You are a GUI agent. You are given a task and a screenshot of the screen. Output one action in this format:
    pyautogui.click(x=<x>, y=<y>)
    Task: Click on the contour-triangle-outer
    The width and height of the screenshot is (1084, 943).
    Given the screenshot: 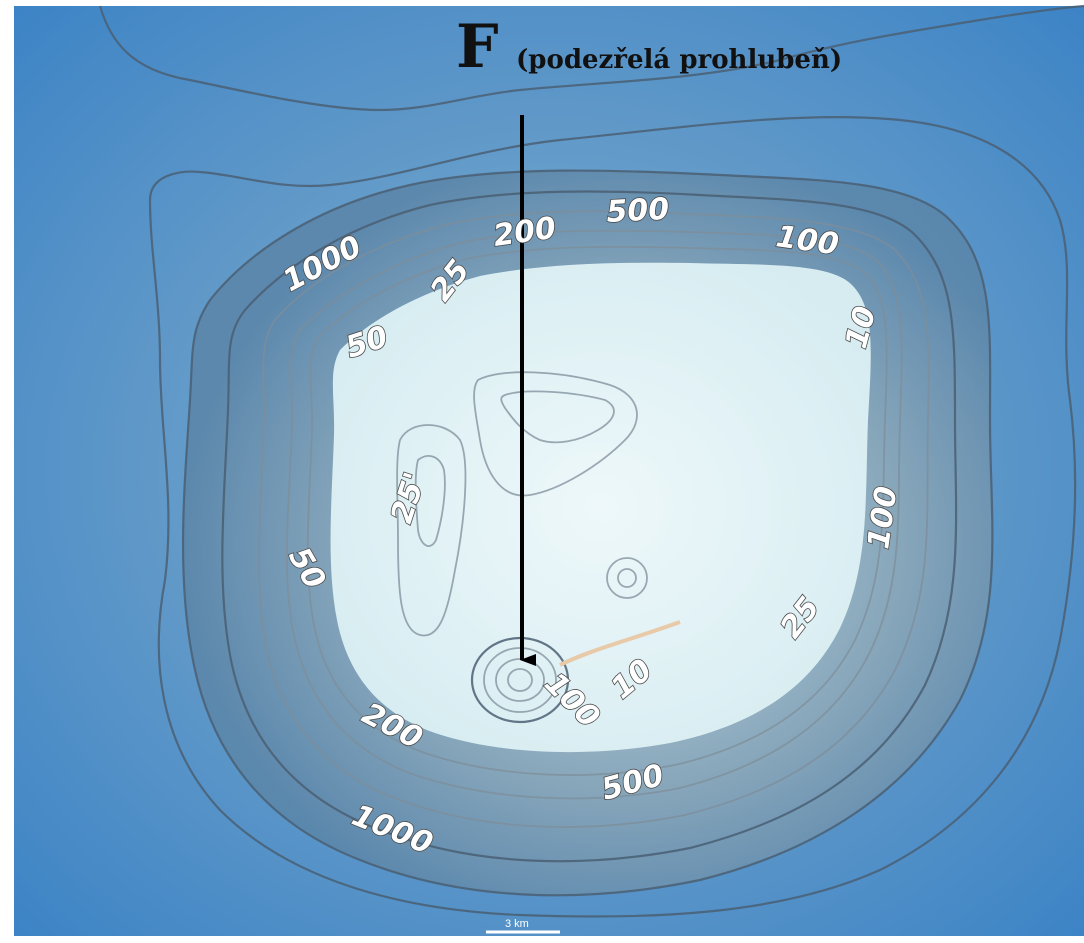 What is the action you would take?
    pyautogui.click(x=555, y=434)
    